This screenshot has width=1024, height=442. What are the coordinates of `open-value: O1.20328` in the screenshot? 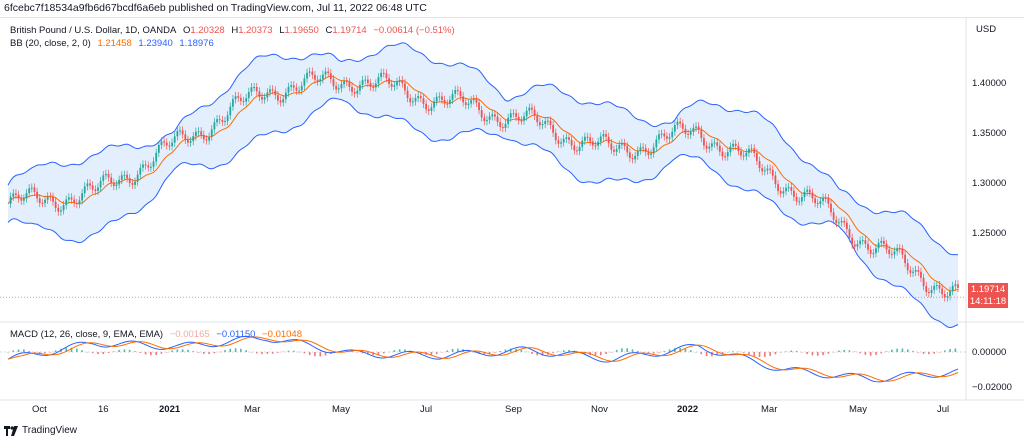 It's located at (203, 30).